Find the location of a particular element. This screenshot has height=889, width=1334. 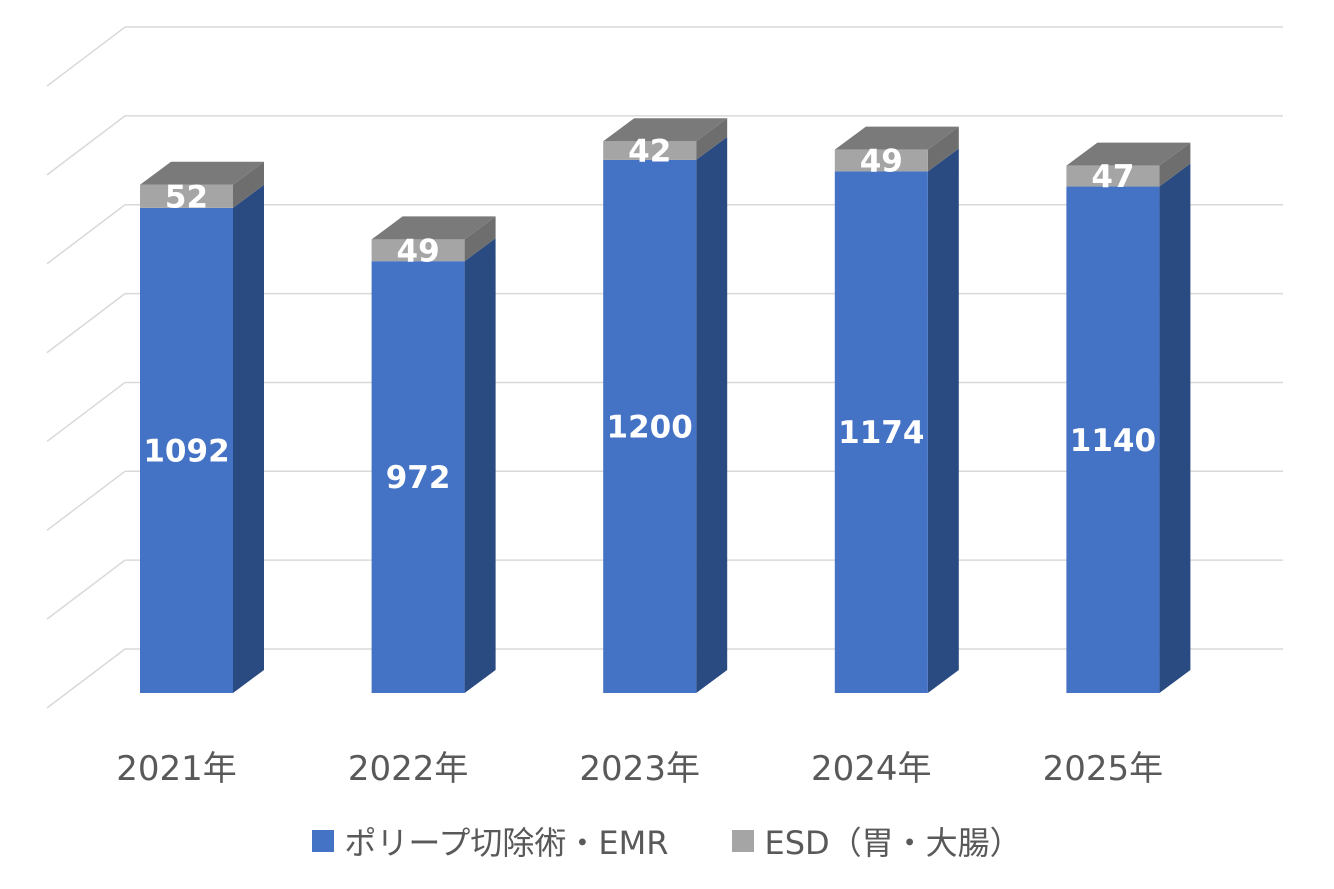

category-label: 2023年 is located at coordinates (639, 769).